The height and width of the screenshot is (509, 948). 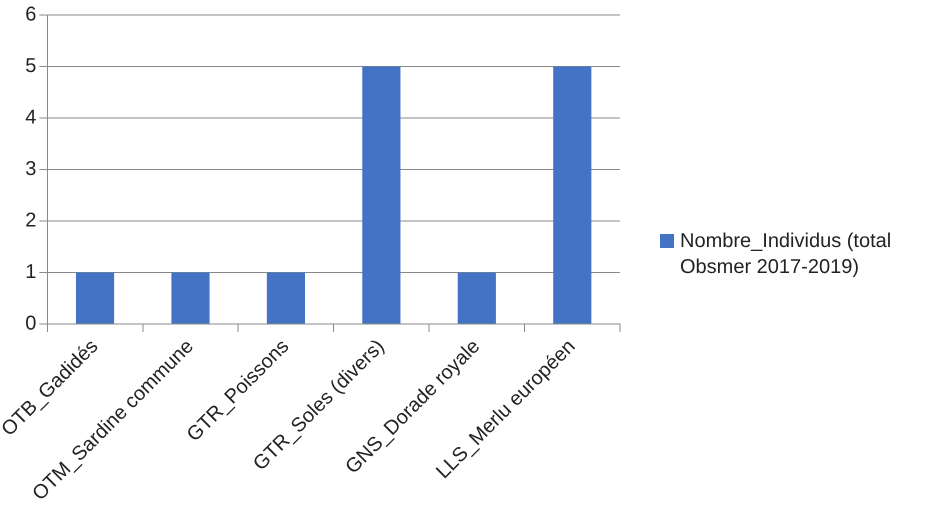 I want to click on y-tick-label: 5, so click(x=30, y=66).